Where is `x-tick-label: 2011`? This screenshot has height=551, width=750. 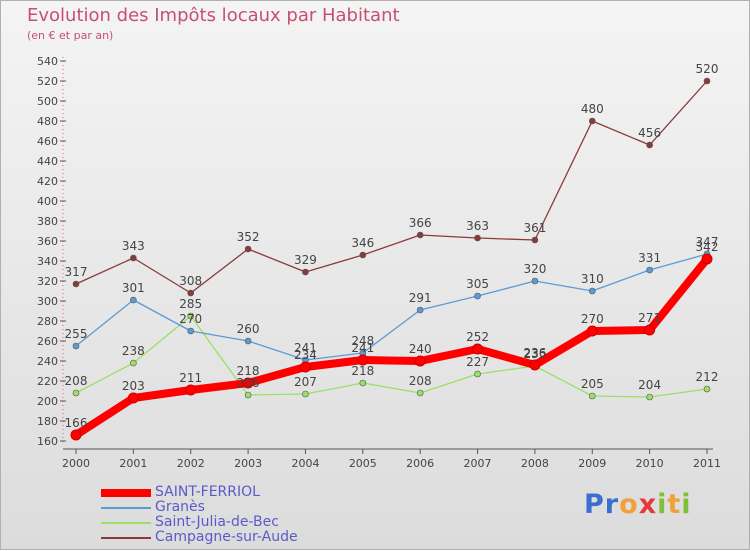
x-tick-label: 2011 is located at coordinates (707, 463).